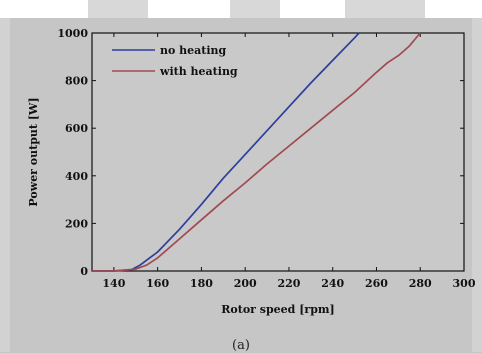 Image resolution: width=482 pixels, height=353 pixels. What do you see at coordinates (33, 151) in the screenshot?
I see `y-axis-label: Power output [W]` at bounding box center [33, 151].